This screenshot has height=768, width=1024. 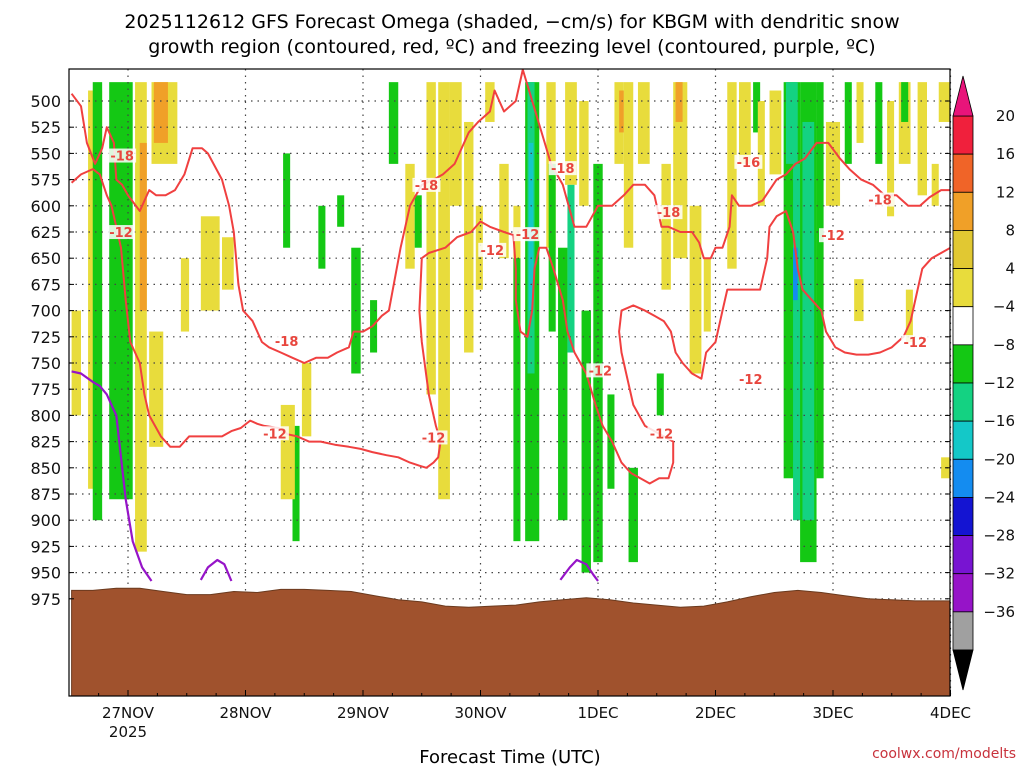 I want to click on colorbar-label-2: 12, so click(x=1005, y=192).